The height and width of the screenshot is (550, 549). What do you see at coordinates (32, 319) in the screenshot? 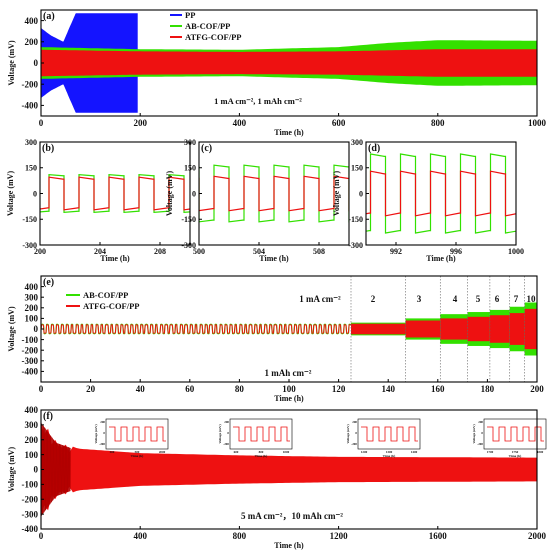
I see `y-tick-label: 100` at bounding box center [32, 319].